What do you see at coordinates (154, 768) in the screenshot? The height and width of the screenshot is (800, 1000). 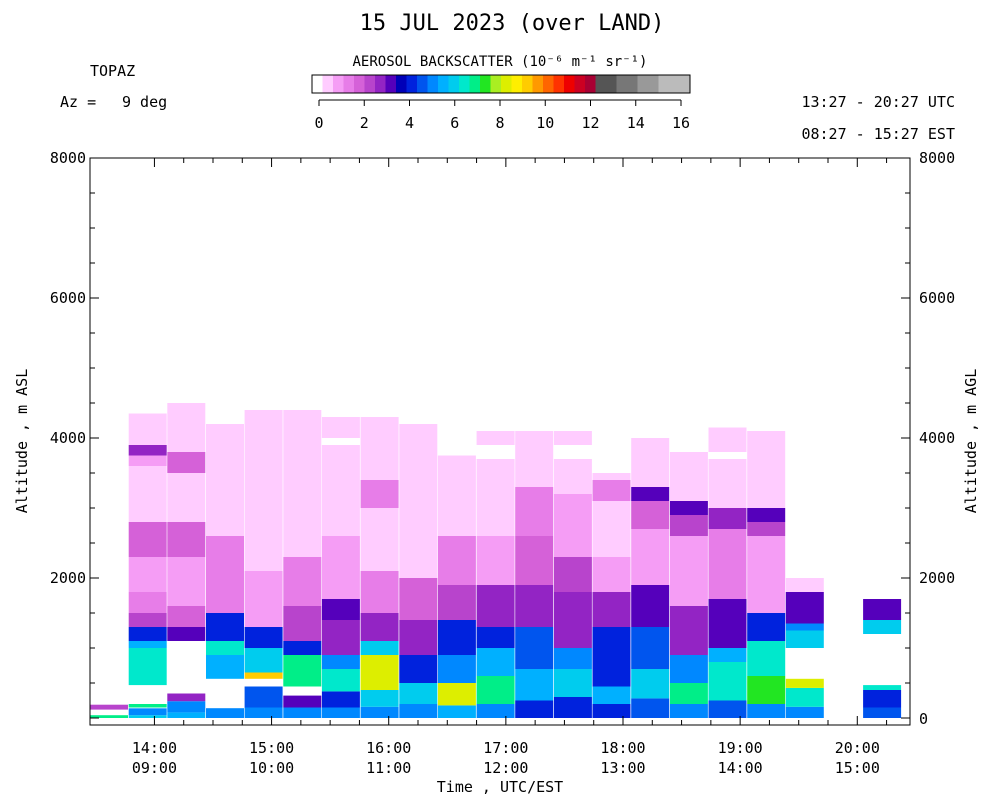 I see `x-tick-label-est: 09:00` at bounding box center [154, 768].